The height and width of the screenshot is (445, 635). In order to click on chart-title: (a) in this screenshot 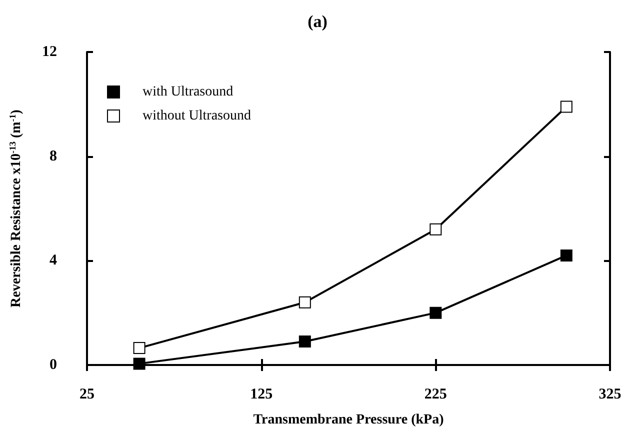, I will do `click(318, 21)`.